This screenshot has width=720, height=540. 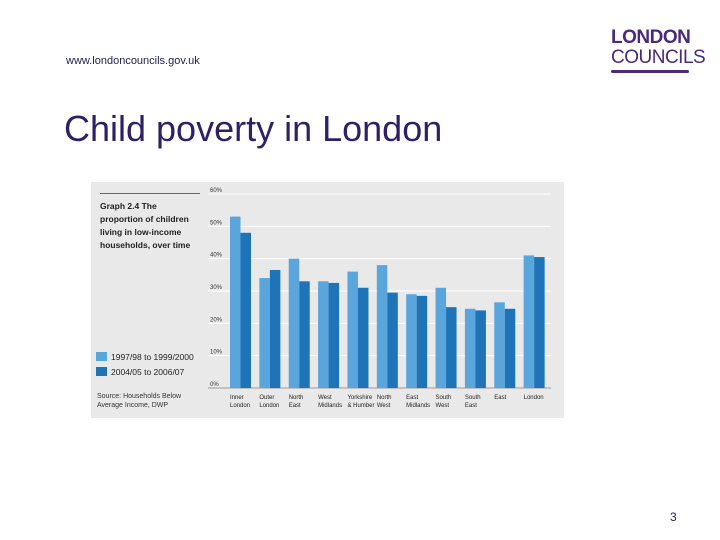 I want to click on logo-underline, so click(x=650, y=71).